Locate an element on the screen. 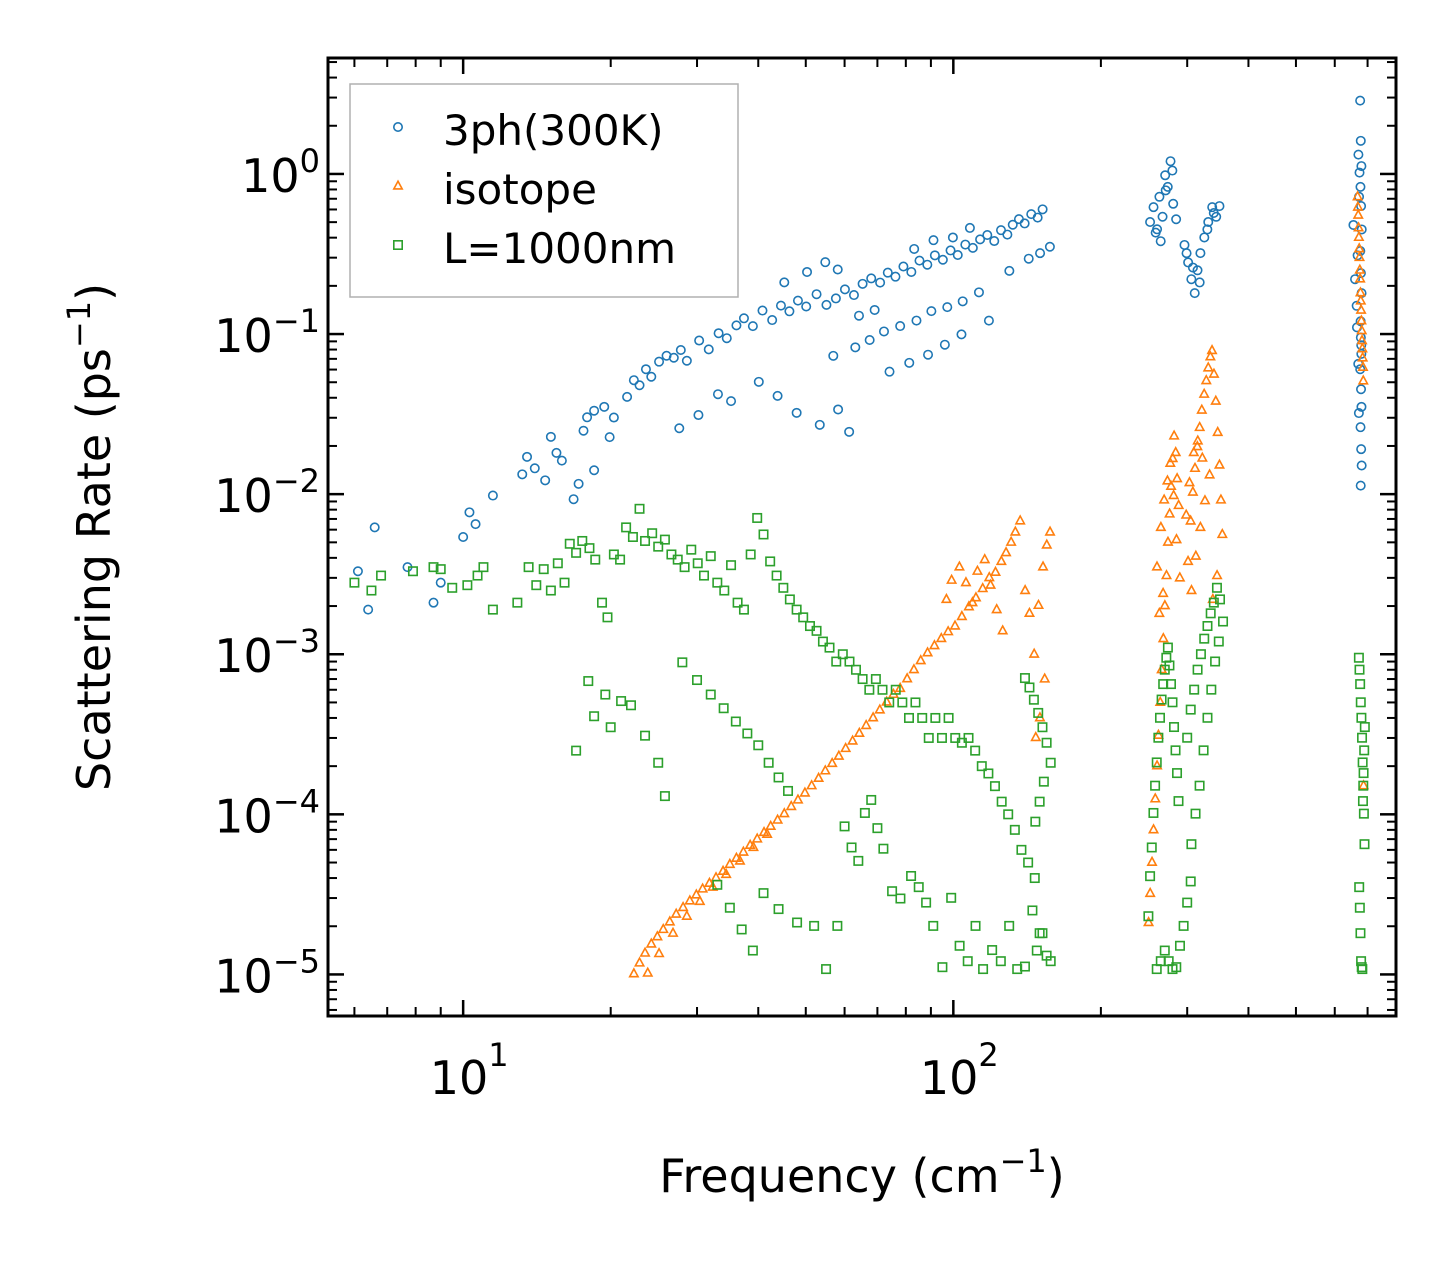 The height and width of the screenshot is (1269, 1455). y-tick-label: 10⁻⁵ is located at coordinates (267, 972).